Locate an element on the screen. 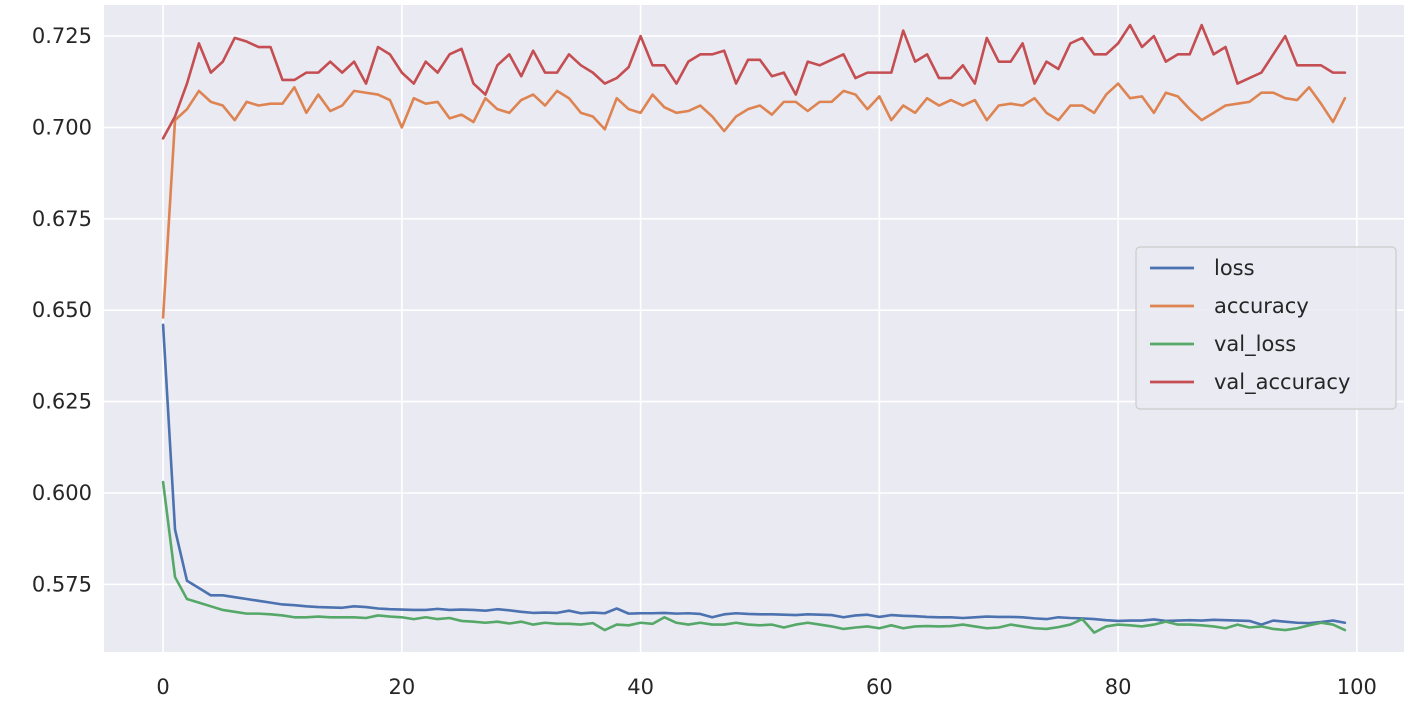 The image size is (1417, 707). legend-label: loss is located at coordinates (1234, 268).